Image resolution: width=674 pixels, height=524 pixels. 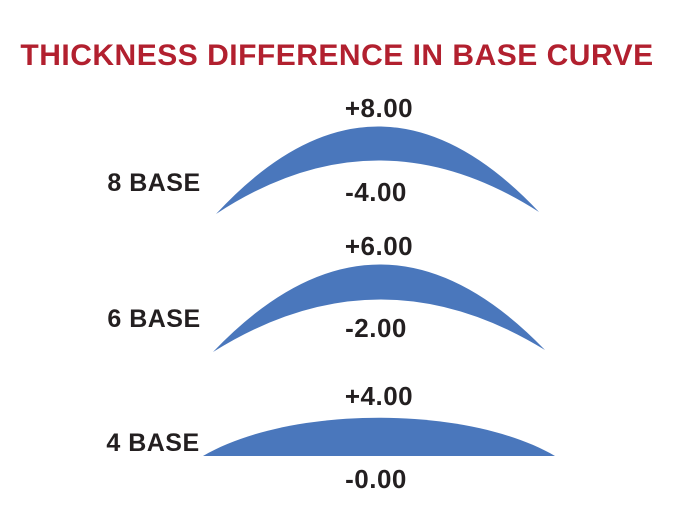 What do you see at coordinates (376, 192) in the screenshot?
I see `back-power-8-base: -4.00` at bounding box center [376, 192].